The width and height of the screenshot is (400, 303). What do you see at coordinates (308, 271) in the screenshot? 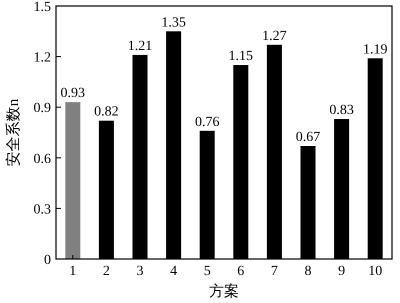
I see `x-tick-label: 8` at bounding box center [308, 271].